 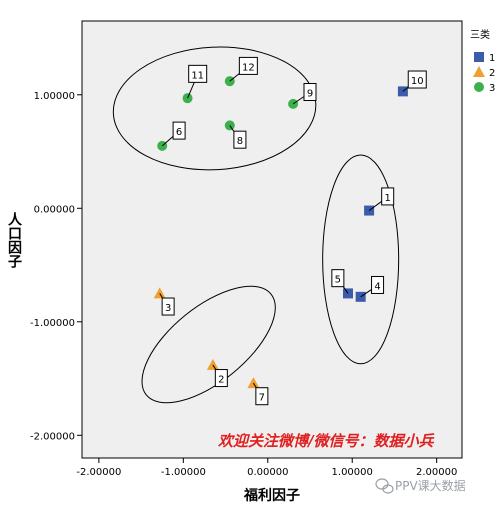 What do you see at coordinates (430, 485) in the screenshot?
I see `credit-text: PPV课大数据` at bounding box center [430, 485].